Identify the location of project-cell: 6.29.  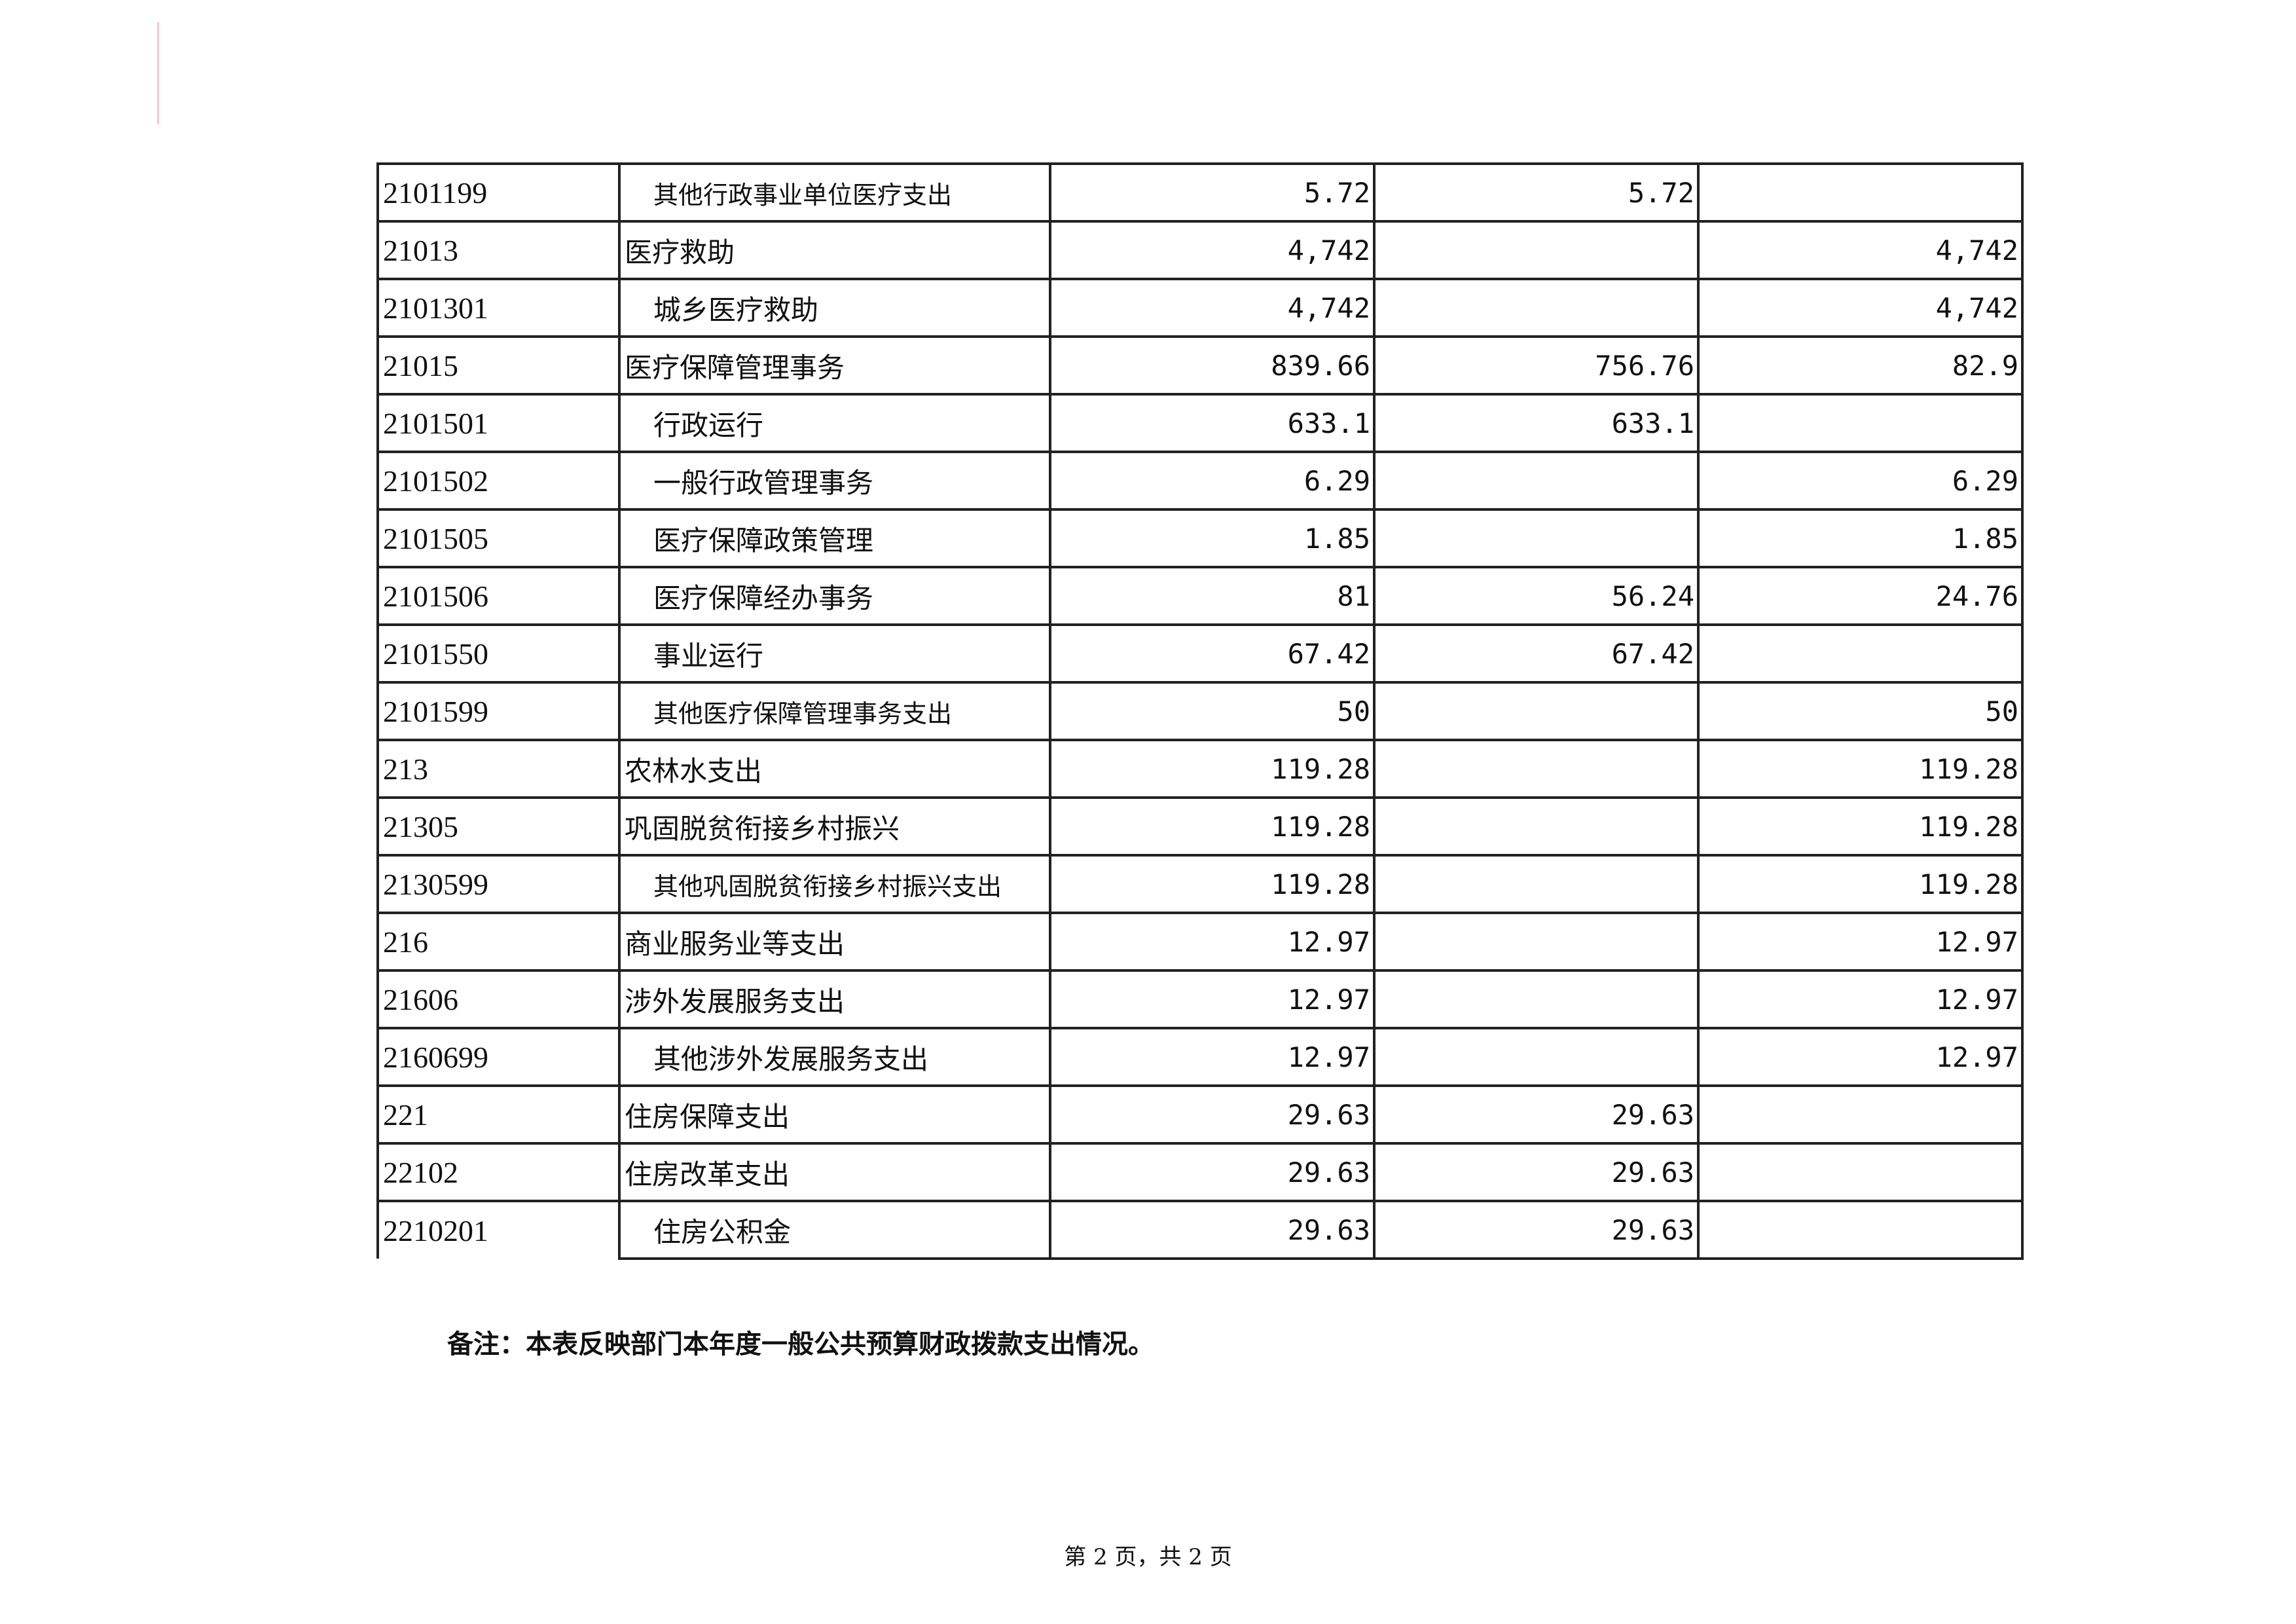
(1860, 481).